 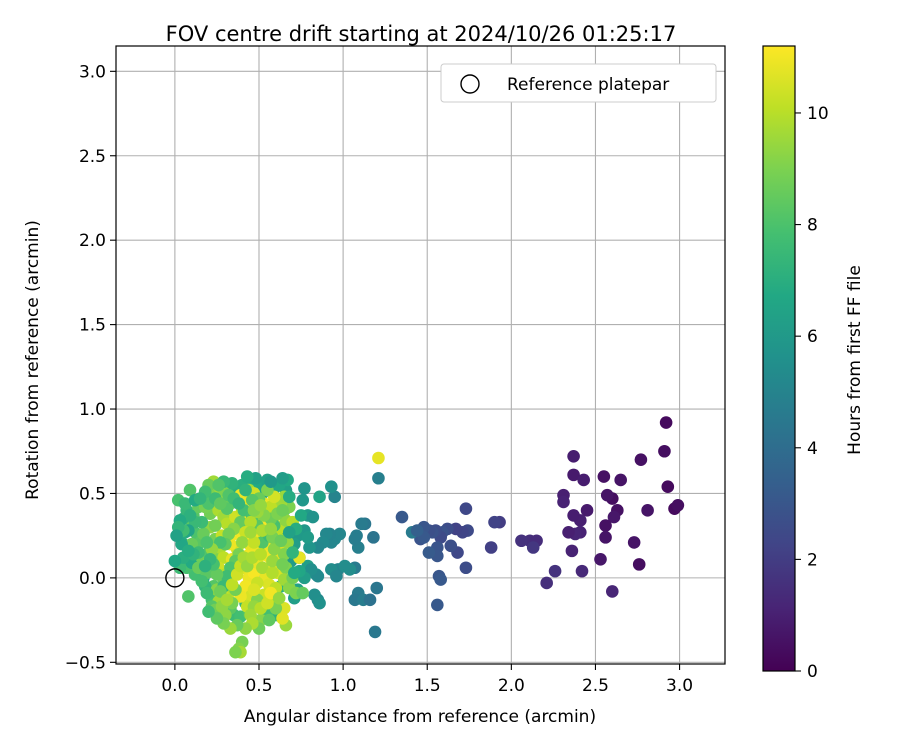 What do you see at coordinates (92, 241) in the screenshot?
I see `y-tick-label-5: 2.0` at bounding box center [92, 241].